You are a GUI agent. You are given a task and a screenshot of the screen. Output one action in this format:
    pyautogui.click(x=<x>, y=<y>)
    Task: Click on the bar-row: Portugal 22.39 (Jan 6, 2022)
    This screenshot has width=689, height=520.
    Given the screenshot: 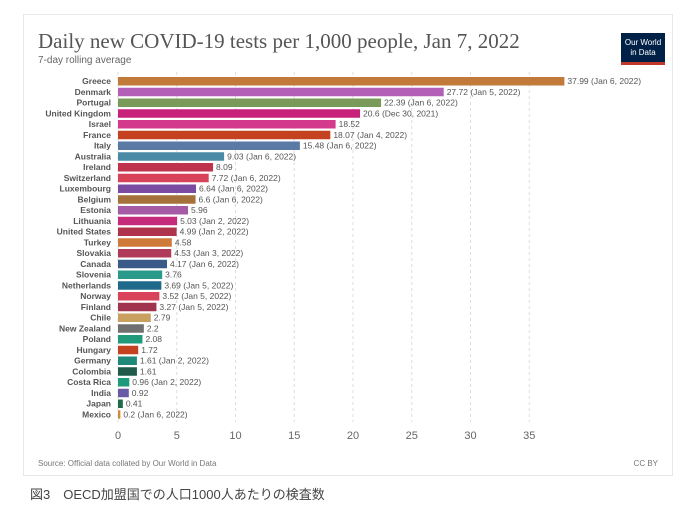 What is the action you would take?
    pyautogui.click(x=267, y=103)
    